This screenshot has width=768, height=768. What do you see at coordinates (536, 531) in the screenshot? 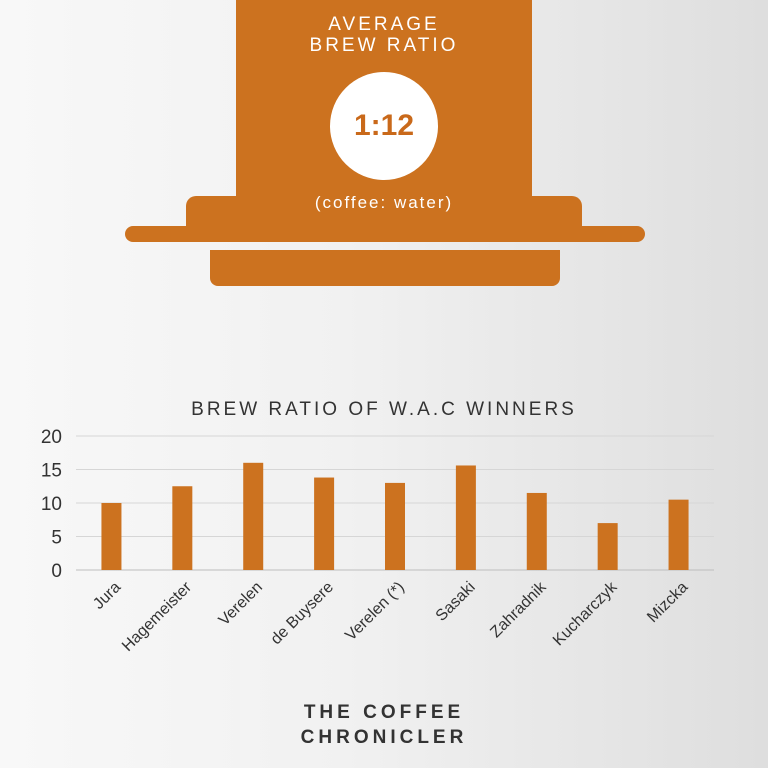
I see `bar-zahradnik` at bounding box center [536, 531].